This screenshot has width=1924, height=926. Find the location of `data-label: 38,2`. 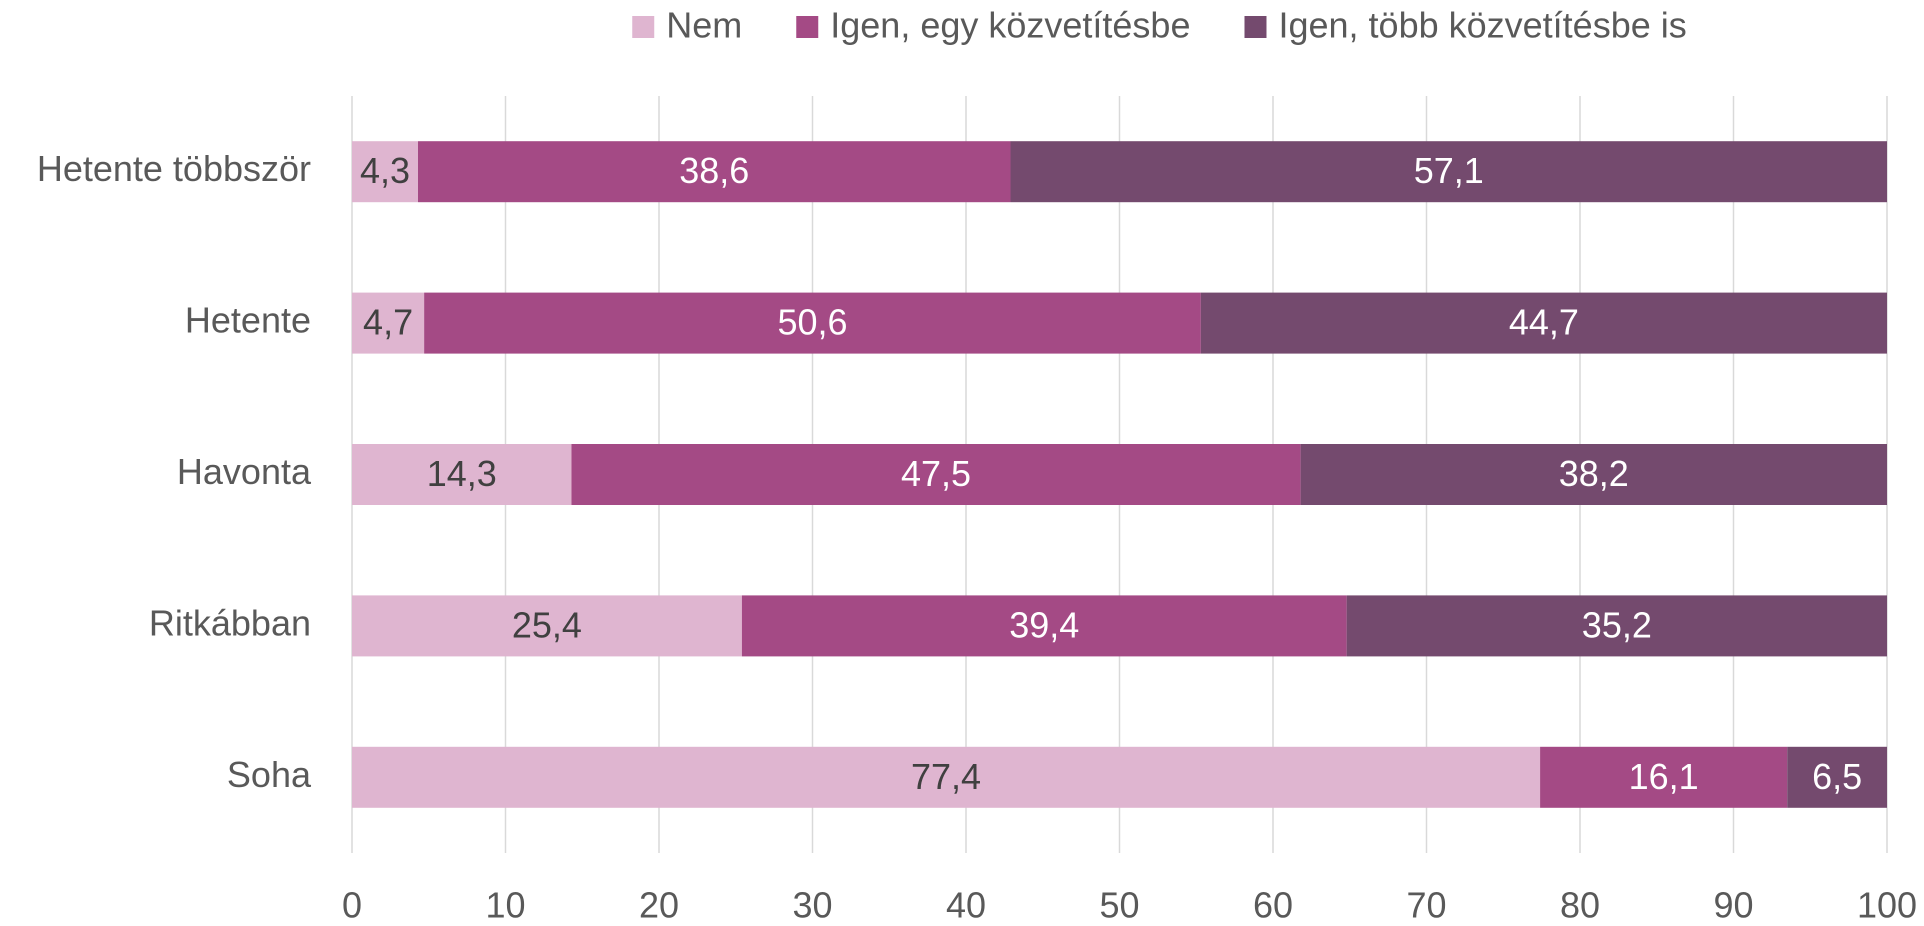

data-label: 38,2 is located at coordinates (1594, 473).